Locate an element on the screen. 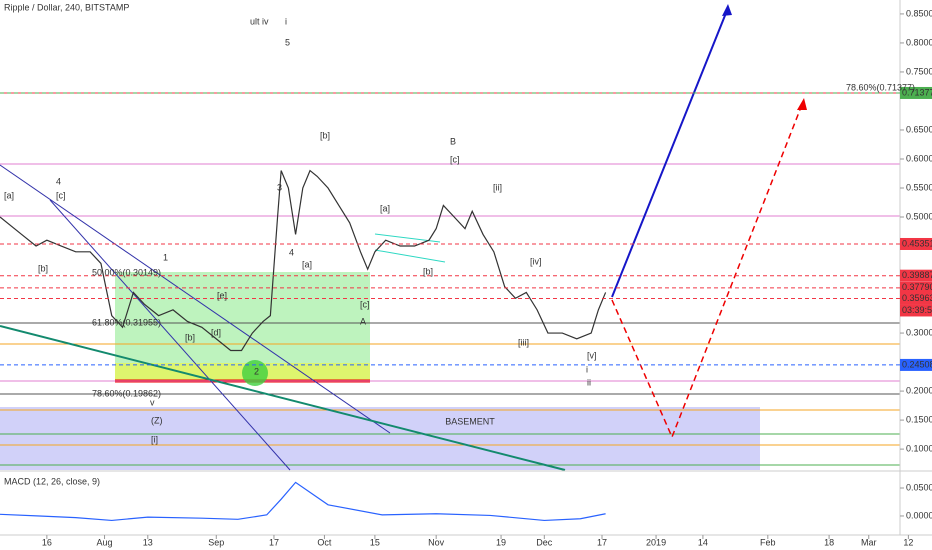  price-tag-label: 0.71377 is located at coordinates (917, 92).